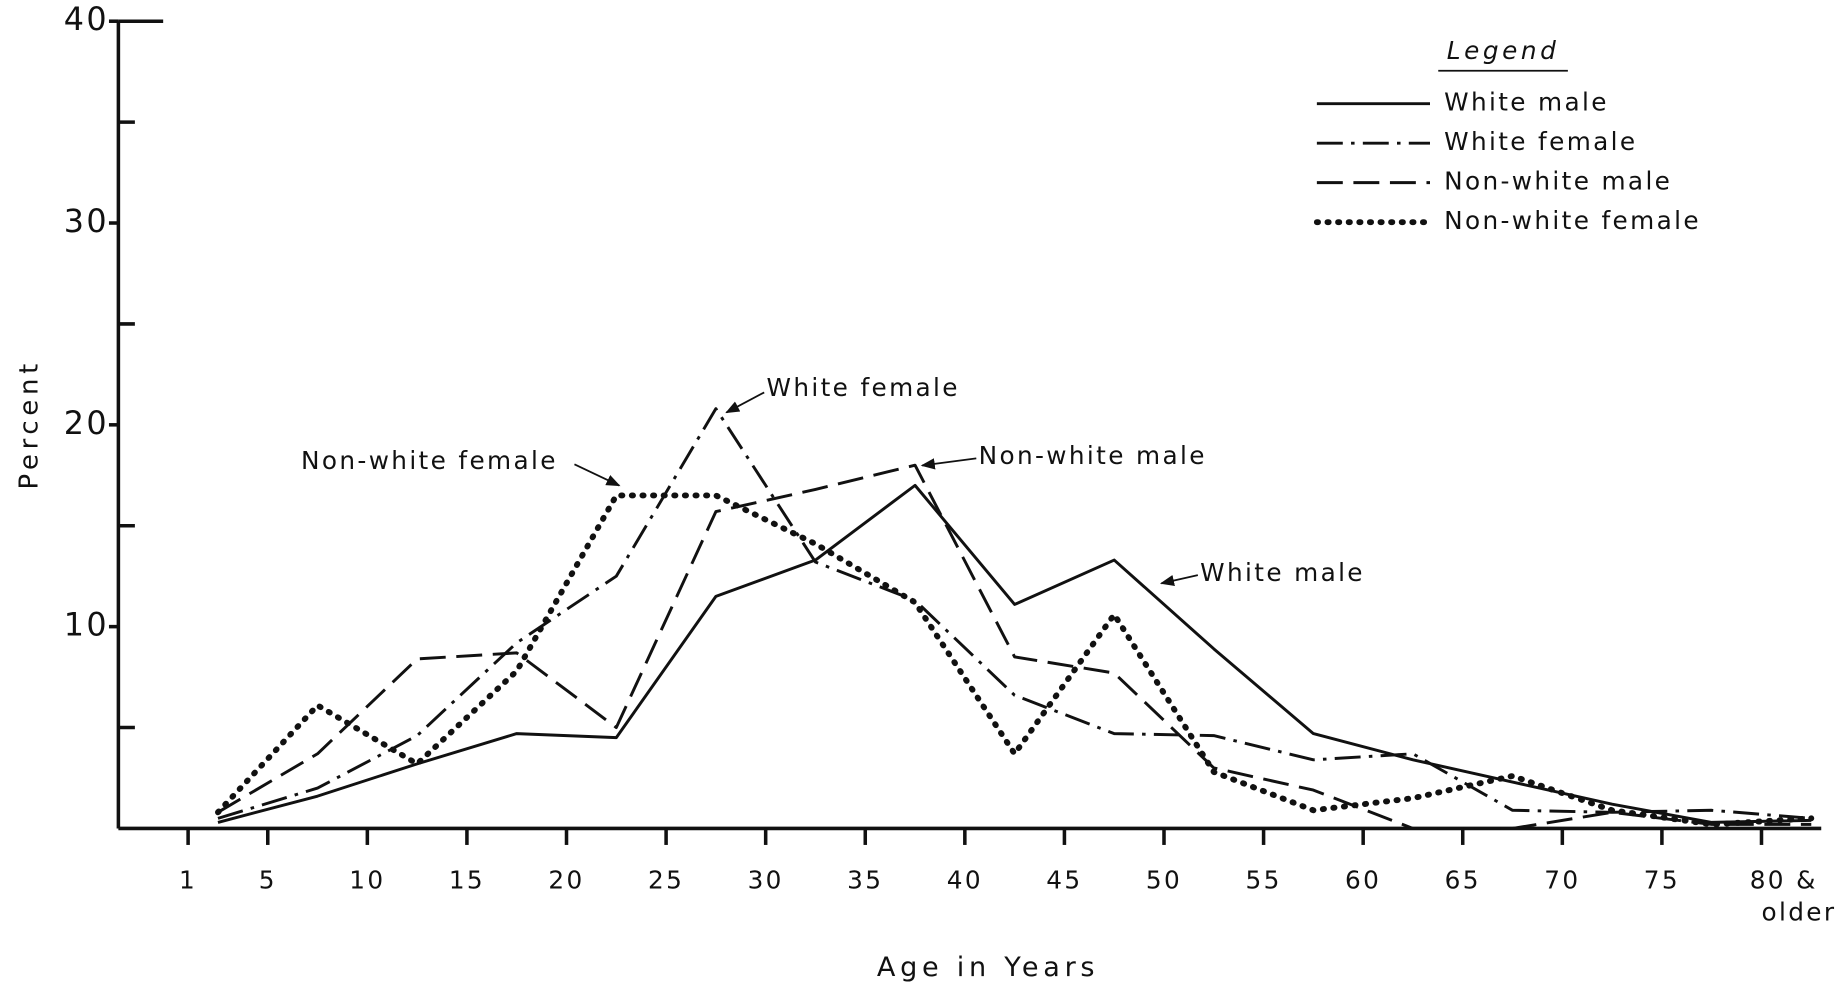 The height and width of the screenshot is (984, 1843). What do you see at coordinates (1282, 572) in the screenshot?
I see `annotation: White male` at bounding box center [1282, 572].